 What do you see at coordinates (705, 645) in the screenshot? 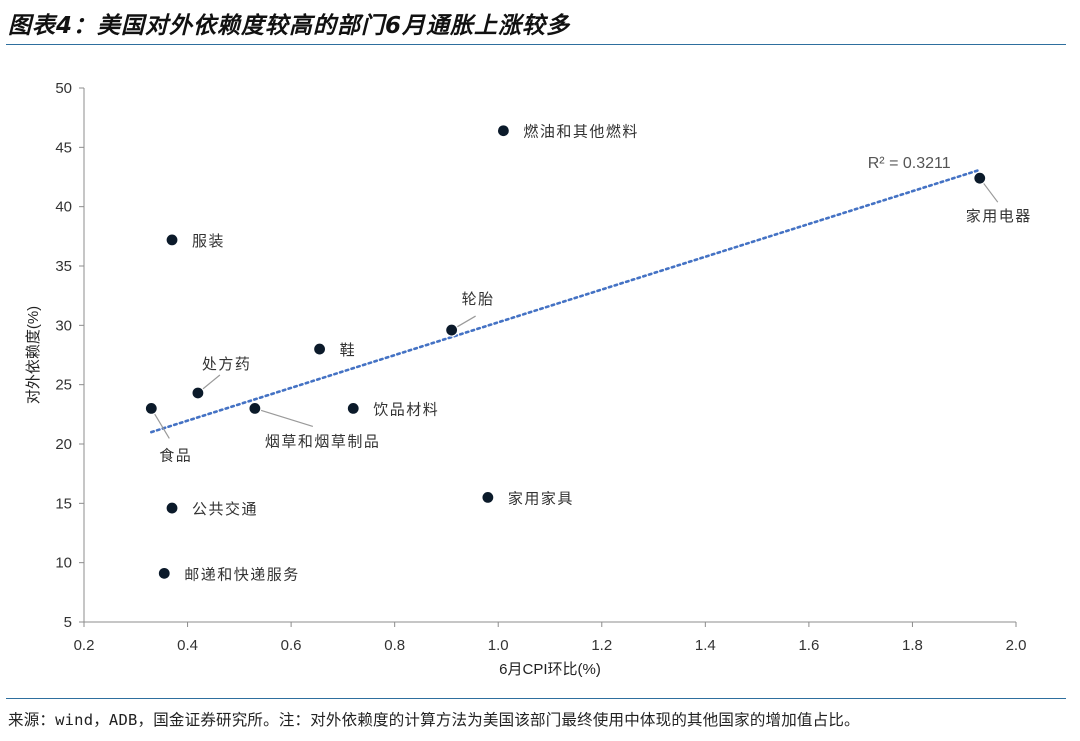
I see `x-tick-label: 1.4` at bounding box center [705, 645].